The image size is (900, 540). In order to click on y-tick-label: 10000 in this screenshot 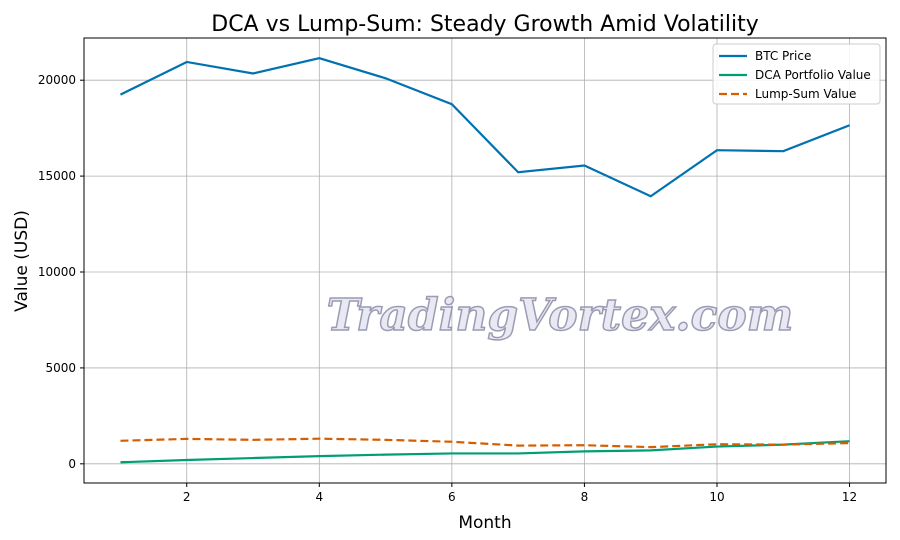, I will do `click(57, 272)`.